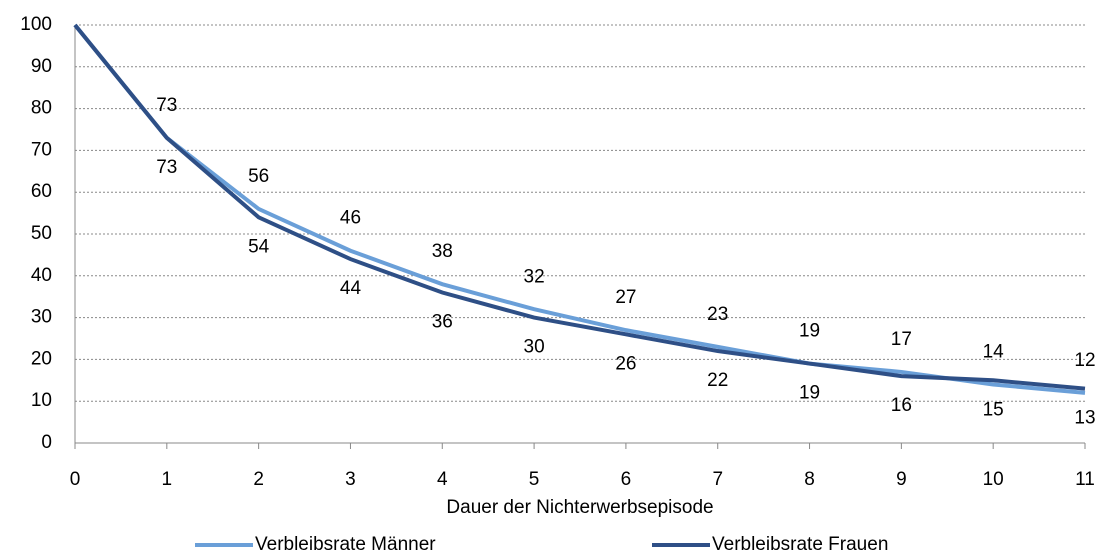  What do you see at coordinates (345, 544) in the screenshot?
I see `legend-label: Verbleibsrate Männer` at bounding box center [345, 544].